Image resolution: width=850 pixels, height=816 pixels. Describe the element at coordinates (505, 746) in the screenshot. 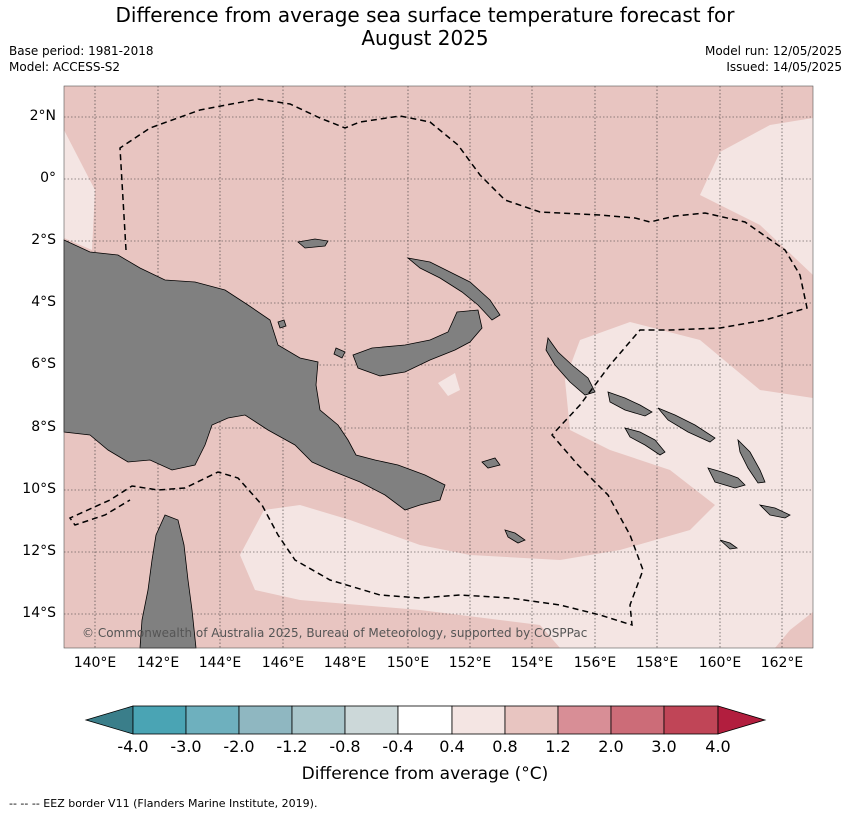

I see `colorbar-tick-label: 0.8` at that location.